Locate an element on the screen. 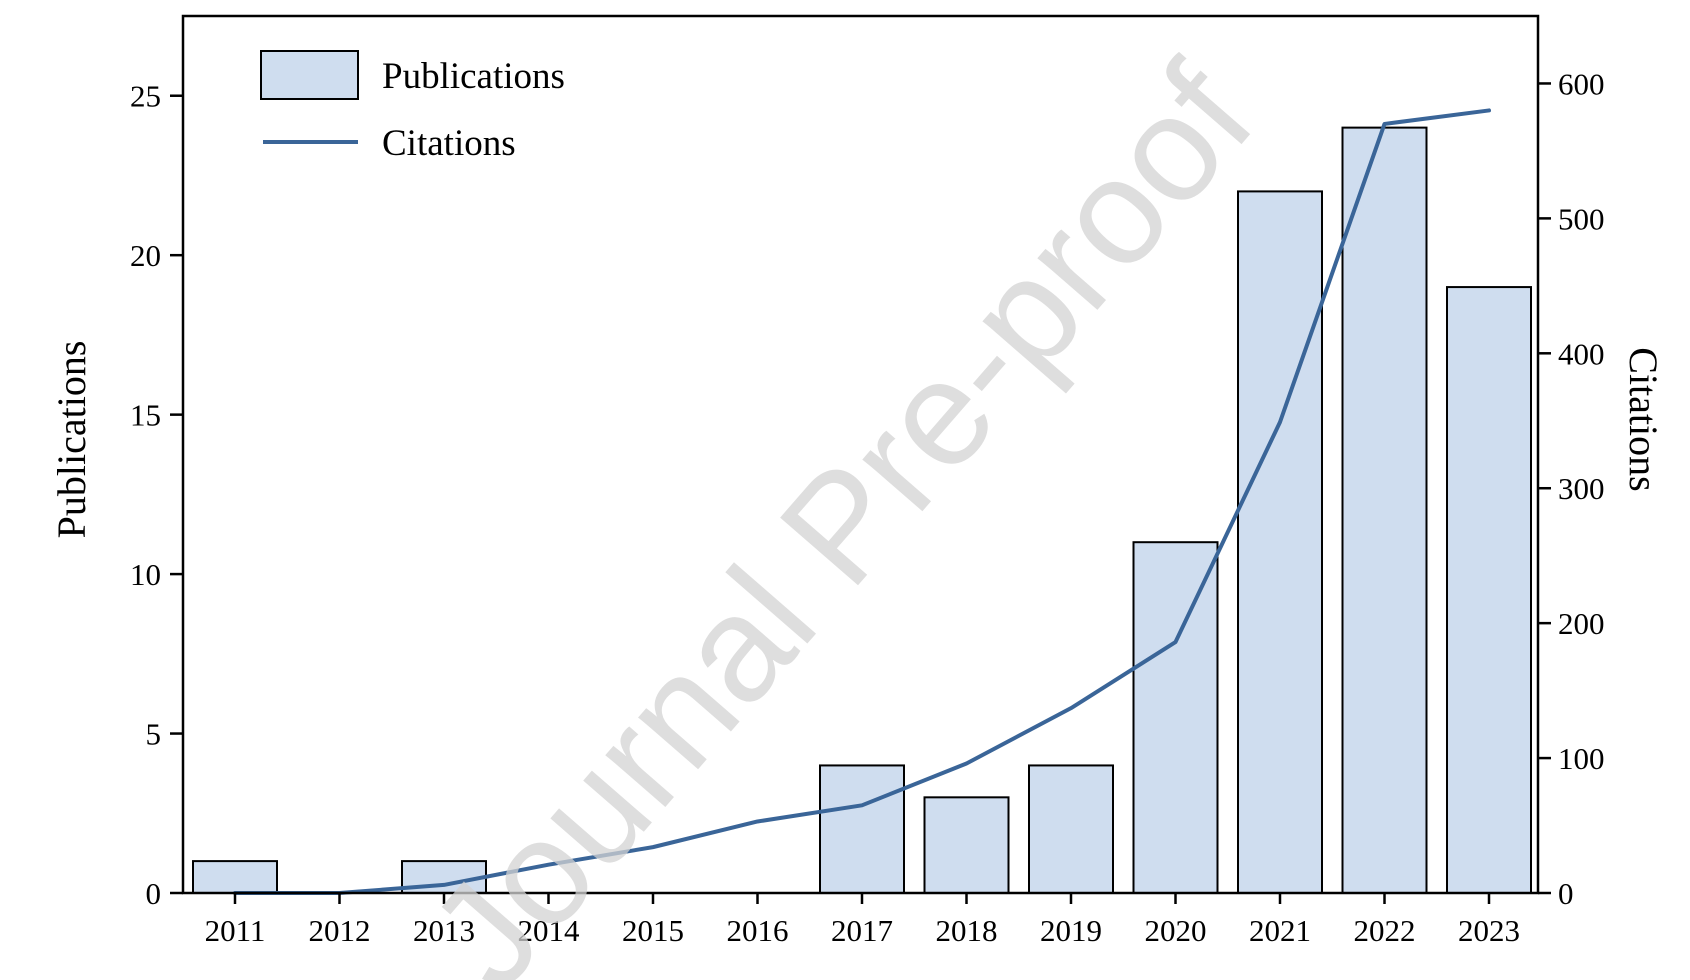  legend-label-citations: Citations is located at coordinates (449, 143).